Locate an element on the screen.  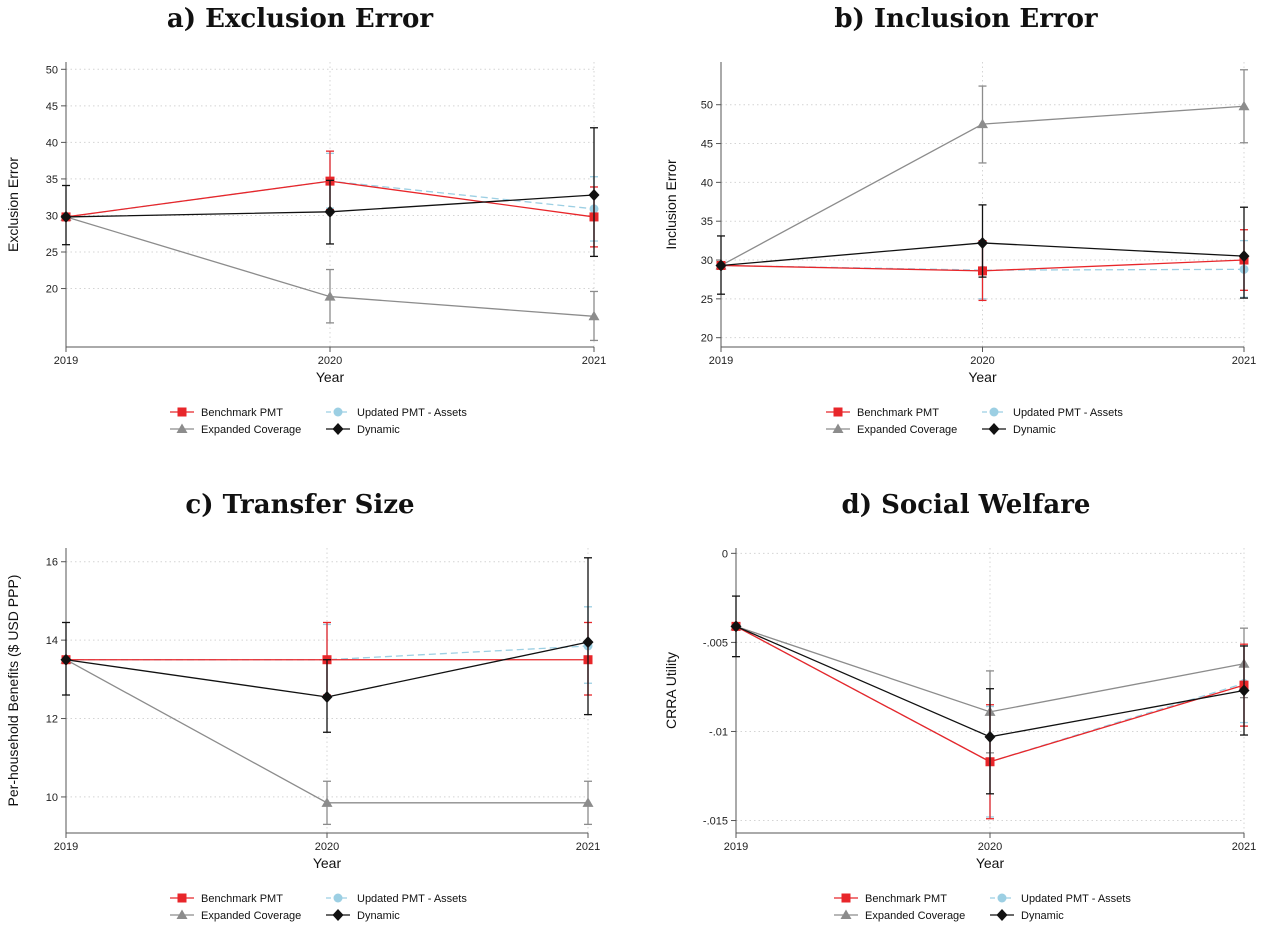
y-tick-label: 0 is located at coordinates (725, 554).